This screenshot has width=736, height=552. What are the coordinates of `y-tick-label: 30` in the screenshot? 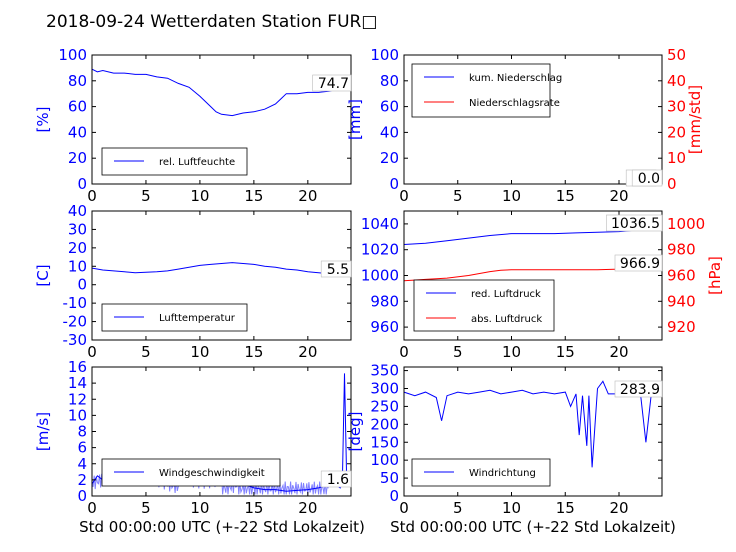 It's located at (77, 229).